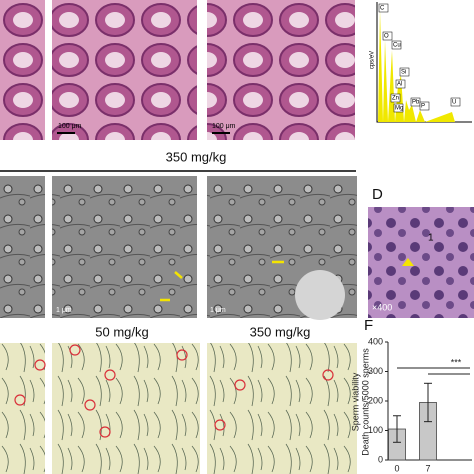 The height and width of the screenshot is (474, 474). I want to click on x-tick-label: 0, so click(396, 468).